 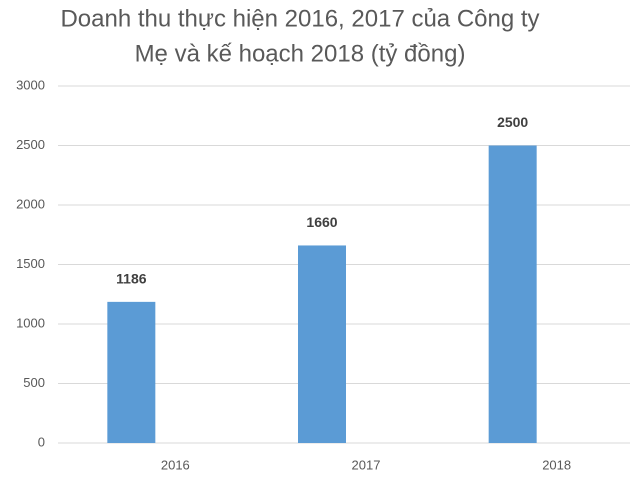 I want to click on chart-title: Mẹ và kế hoạch 2018 (tỷ đồng), so click(x=300, y=53).